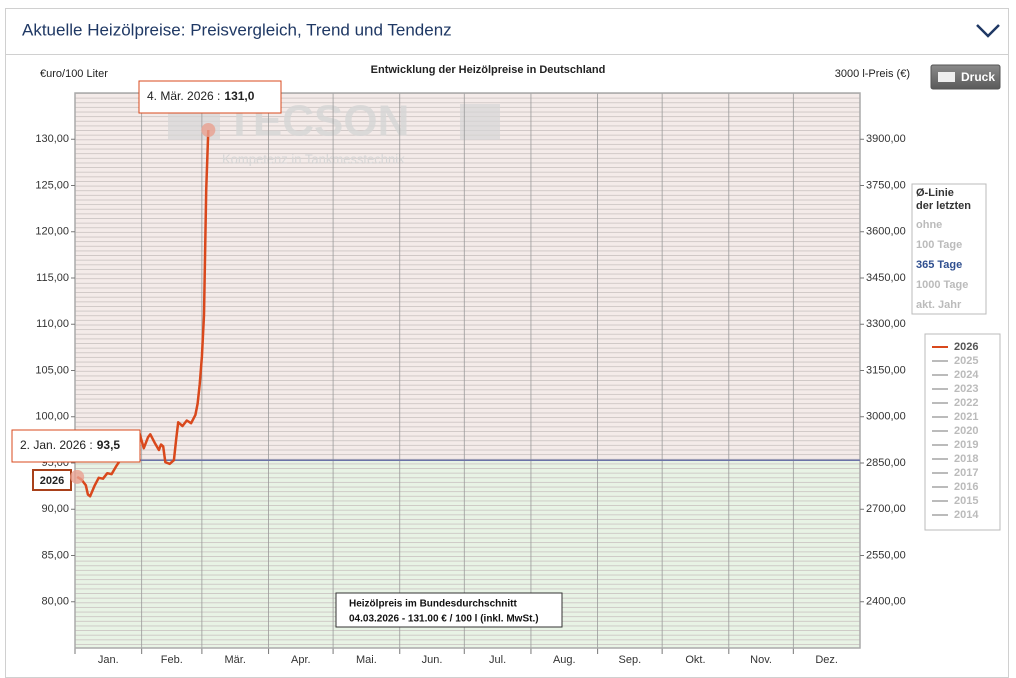  Describe the element at coordinates (183, 96) in the screenshot. I see `annotation-text: 4. Mär. 2026 :` at that location.